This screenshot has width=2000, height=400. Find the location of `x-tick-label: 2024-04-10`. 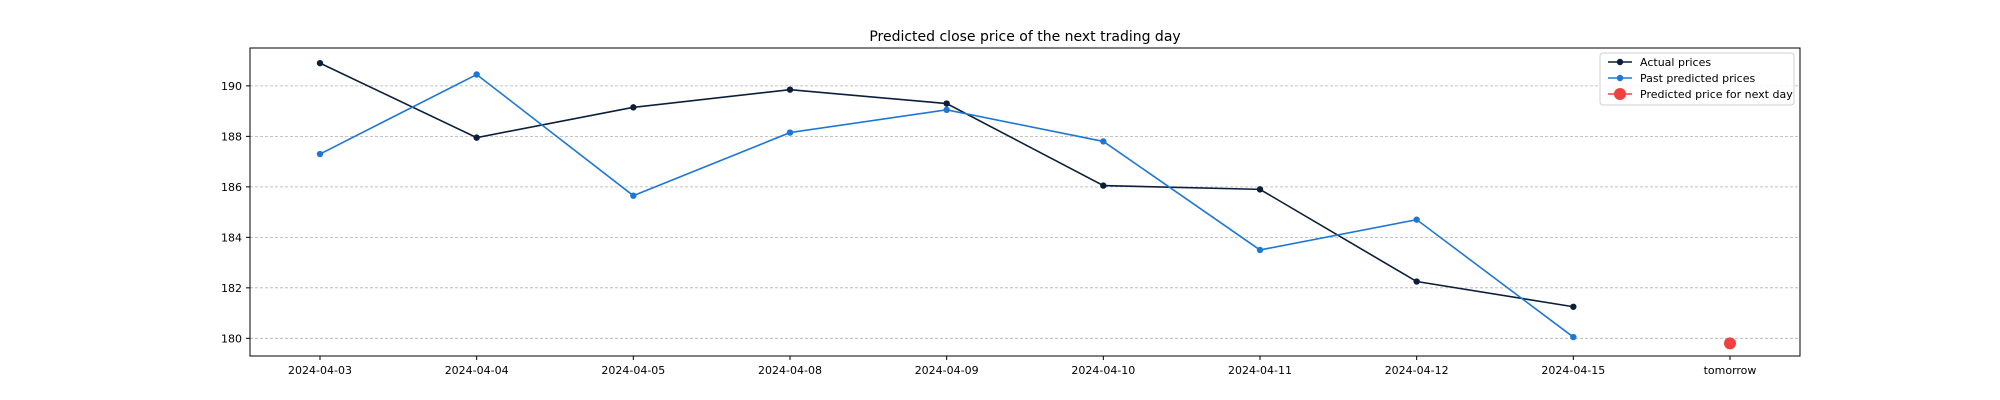

x-tick-label: 2024-04-10 is located at coordinates (1103, 370).